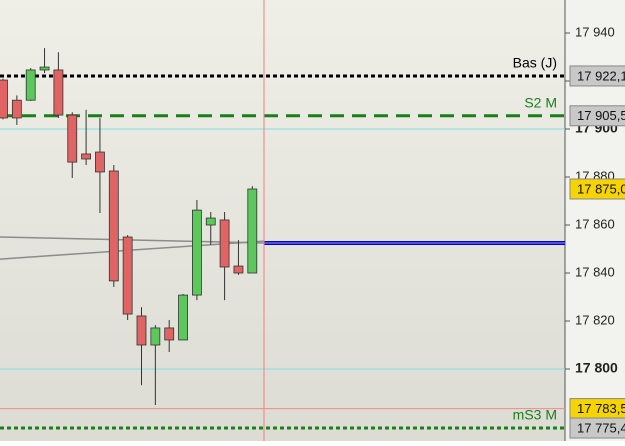  What do you see at coordinates (601, 408) in the screenshot?
I see `value-label: 17 783,5` at bounding box center [601, 408].